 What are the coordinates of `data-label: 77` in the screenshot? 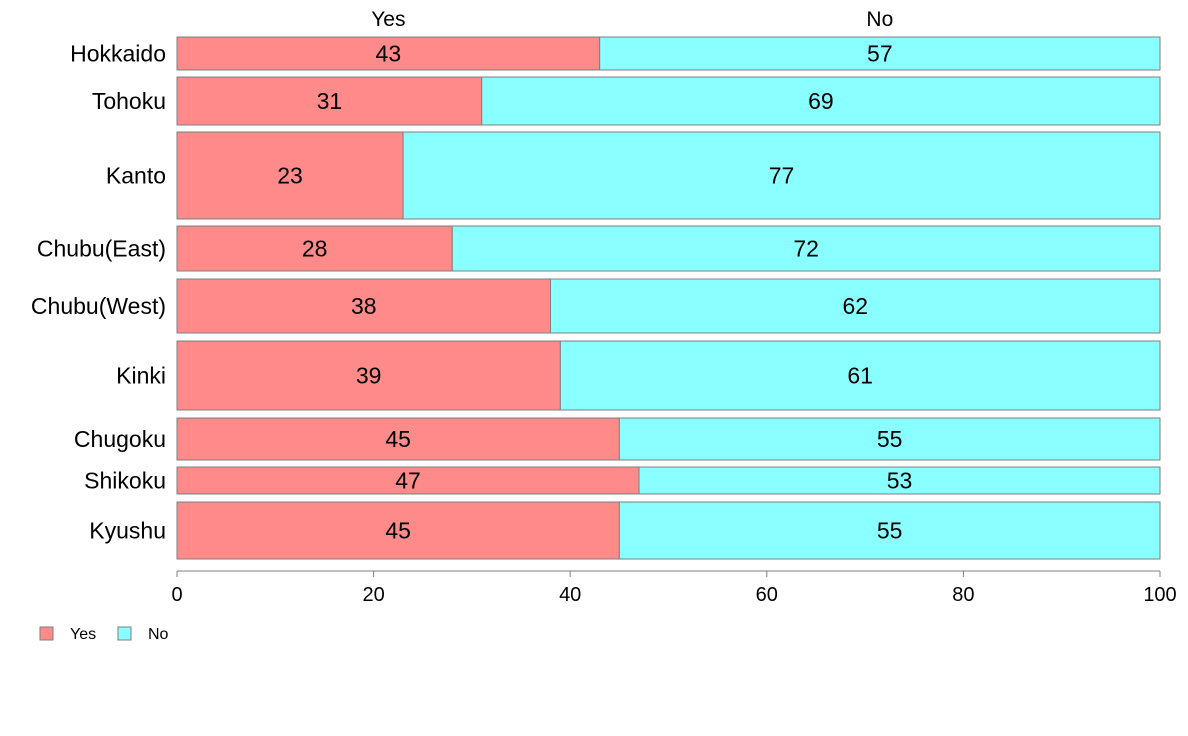 It's located at (782, 176).